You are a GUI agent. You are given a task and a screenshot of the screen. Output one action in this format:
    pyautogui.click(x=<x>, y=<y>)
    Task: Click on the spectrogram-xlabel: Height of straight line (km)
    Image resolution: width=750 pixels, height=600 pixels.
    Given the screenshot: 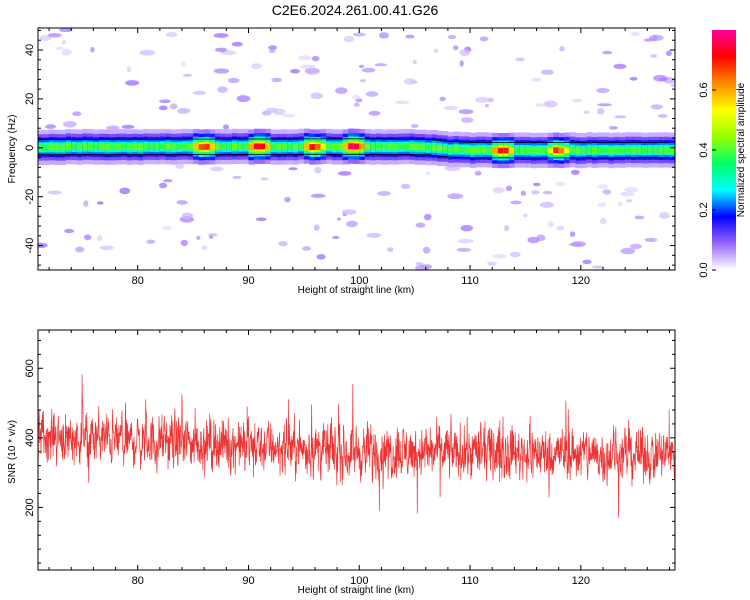 What is the action you would take?
    pyautogui.click(x=356, y=290)
    